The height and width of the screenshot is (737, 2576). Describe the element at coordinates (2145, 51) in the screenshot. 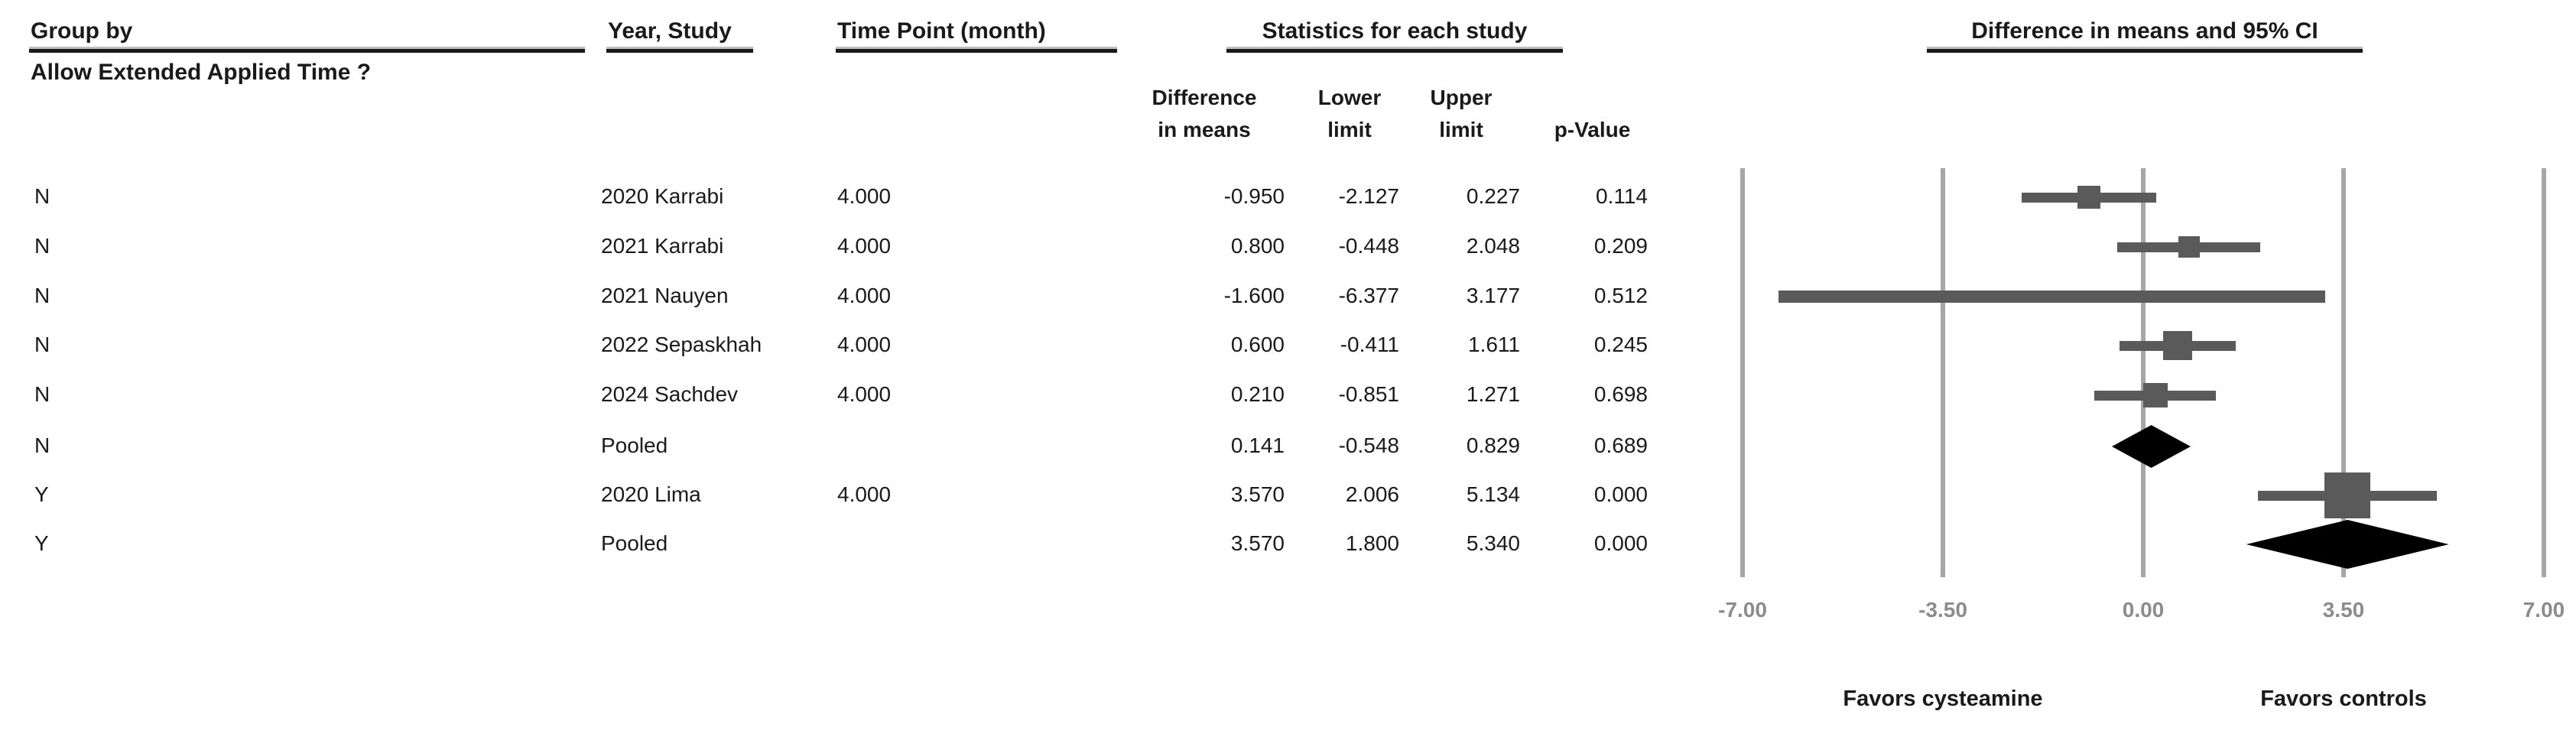

I see `ci-plot-underline` at that location.